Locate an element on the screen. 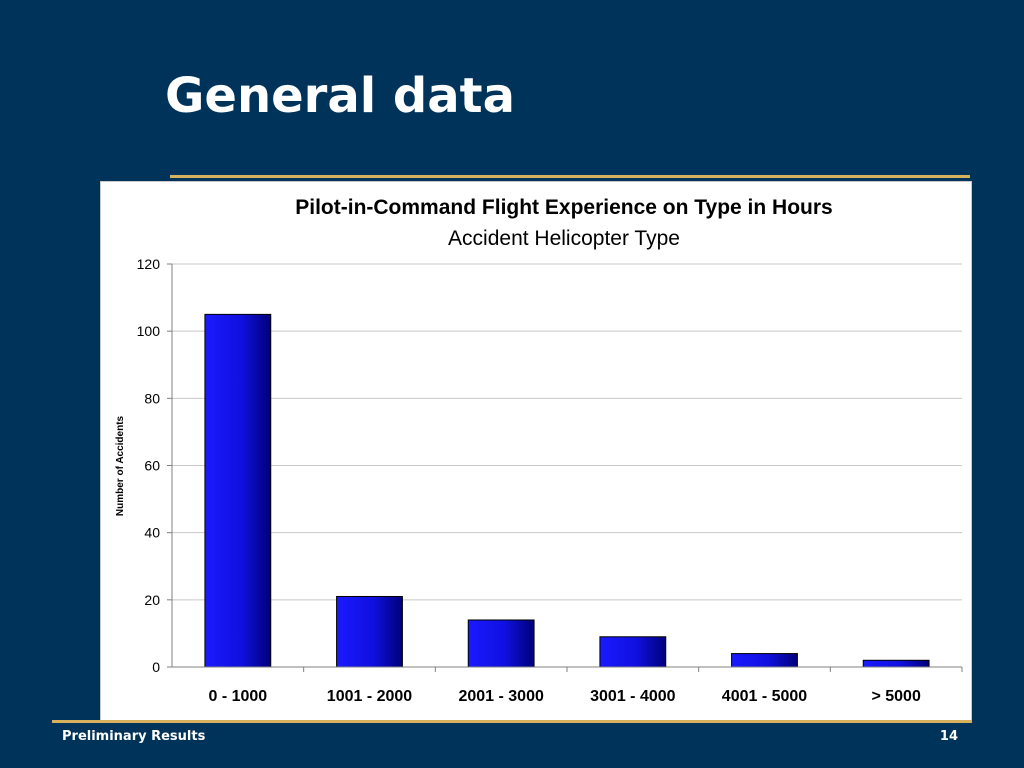  y-tick-label: 60 is located at coordinates (152, 466).